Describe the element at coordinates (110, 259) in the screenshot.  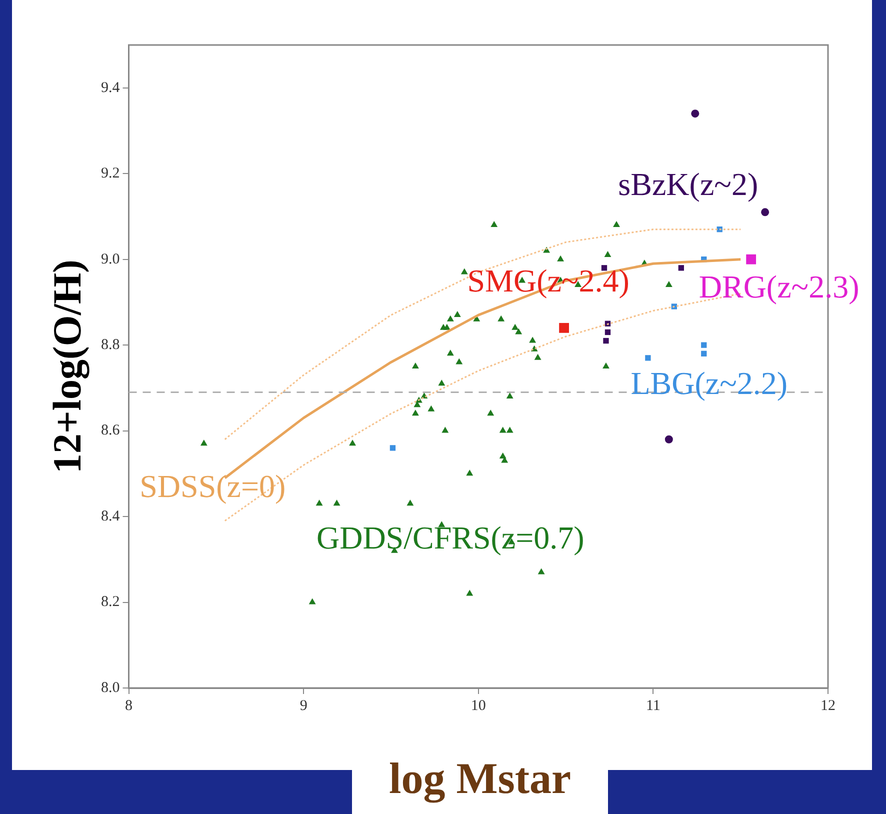
I see `y-tick-label: 9.0` at that location.